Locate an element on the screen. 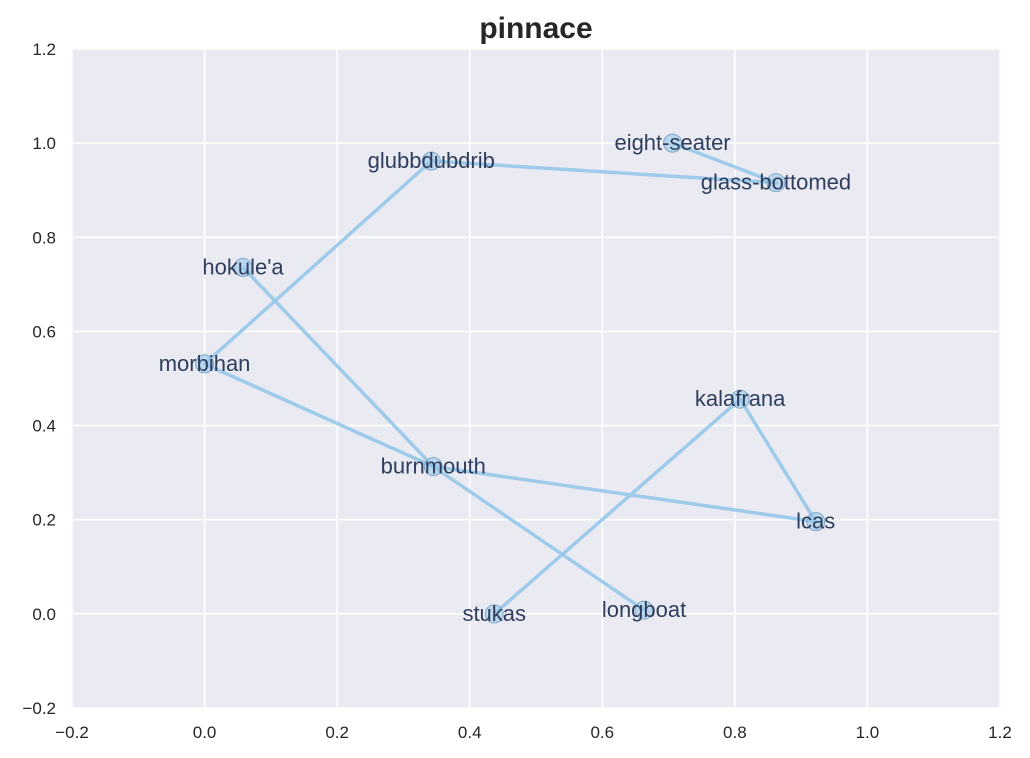  data-point-label: stukas is located at coordinates (494, 613).